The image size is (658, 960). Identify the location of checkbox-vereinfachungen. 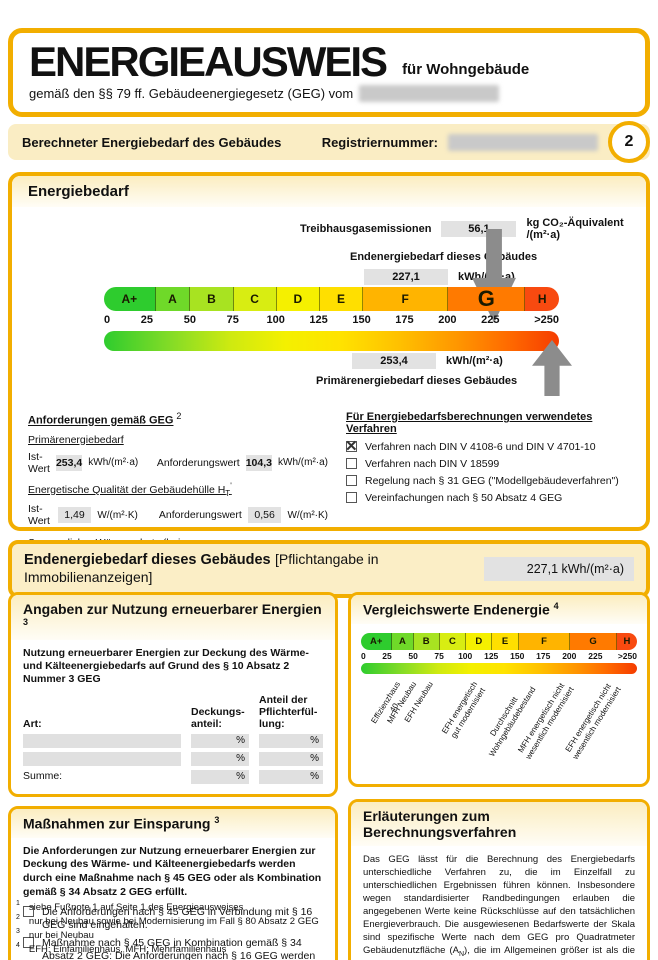
(351, 498).